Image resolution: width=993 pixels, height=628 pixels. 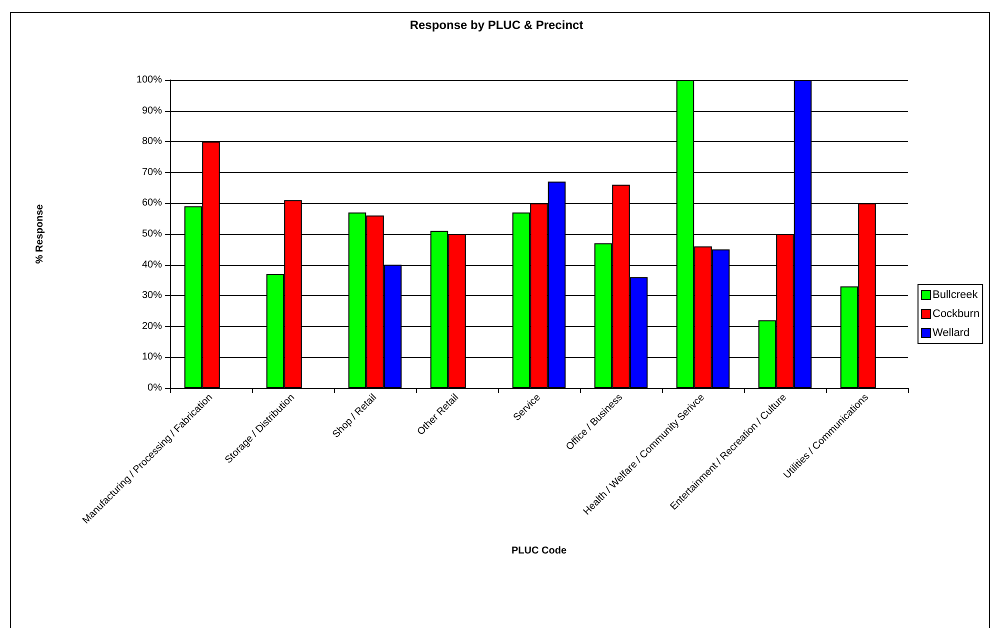 I want to click on legend-label: Cockburn, so click(x=956, y=314).